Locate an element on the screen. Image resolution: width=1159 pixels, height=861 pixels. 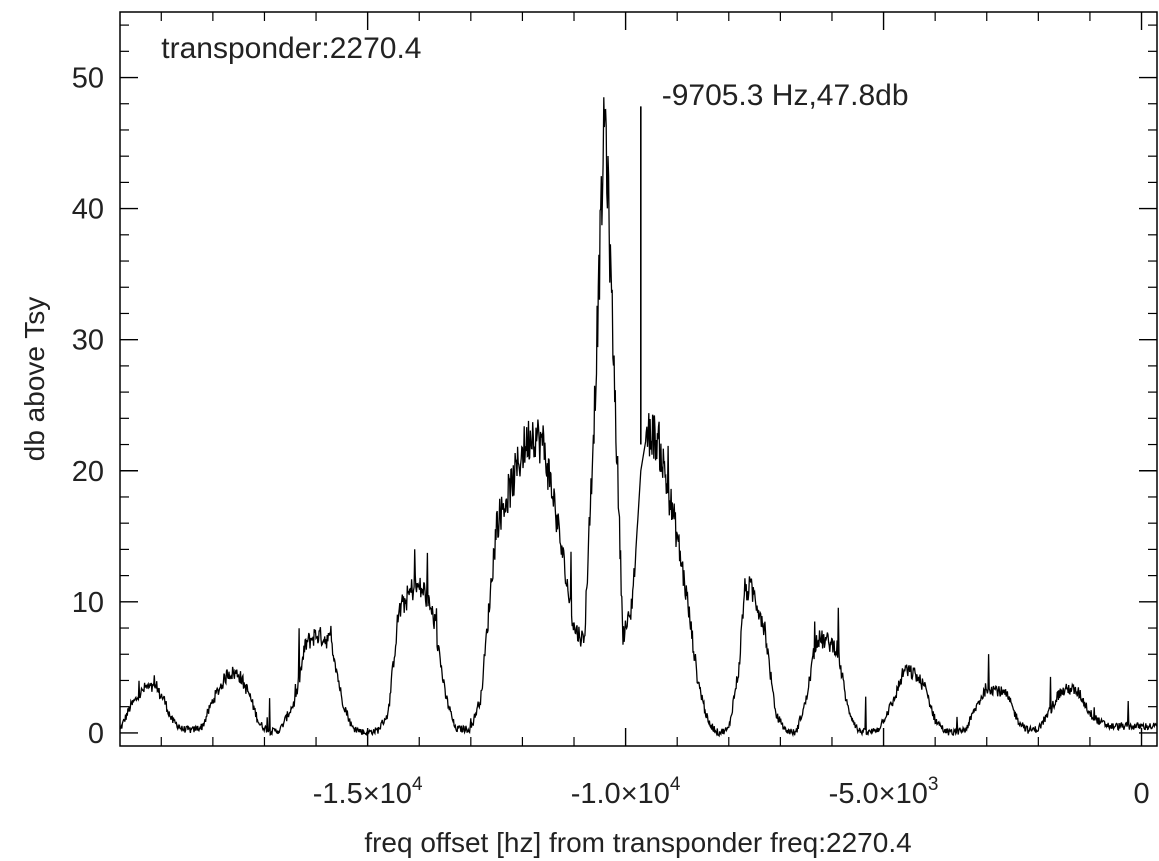
x-tick-label: -5.0×10³ is located at coordinates (884, 792).